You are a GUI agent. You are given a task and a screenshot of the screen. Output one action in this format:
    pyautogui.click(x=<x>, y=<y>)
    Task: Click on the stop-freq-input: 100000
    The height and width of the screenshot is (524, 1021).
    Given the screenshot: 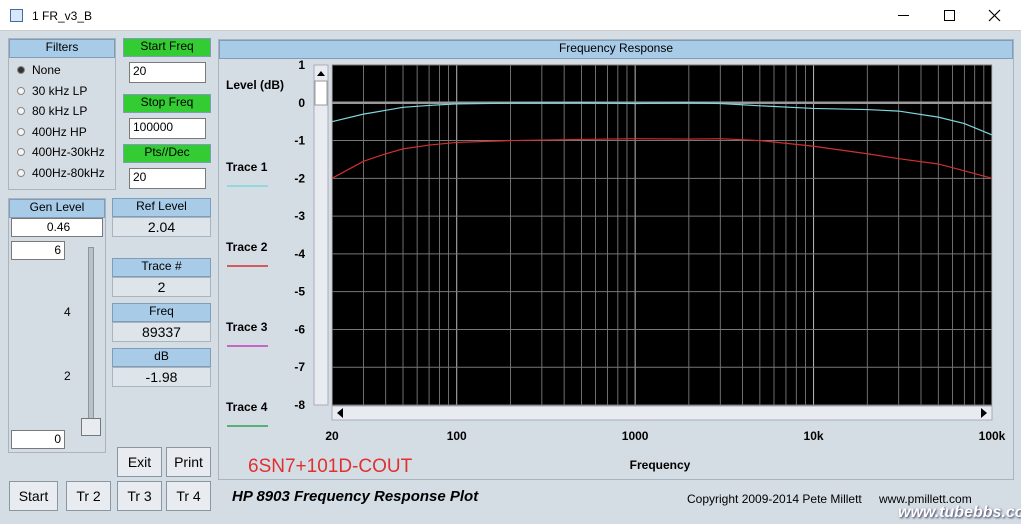 What is the action you would take?
    pyautogui.click(x=167, y=128)
    